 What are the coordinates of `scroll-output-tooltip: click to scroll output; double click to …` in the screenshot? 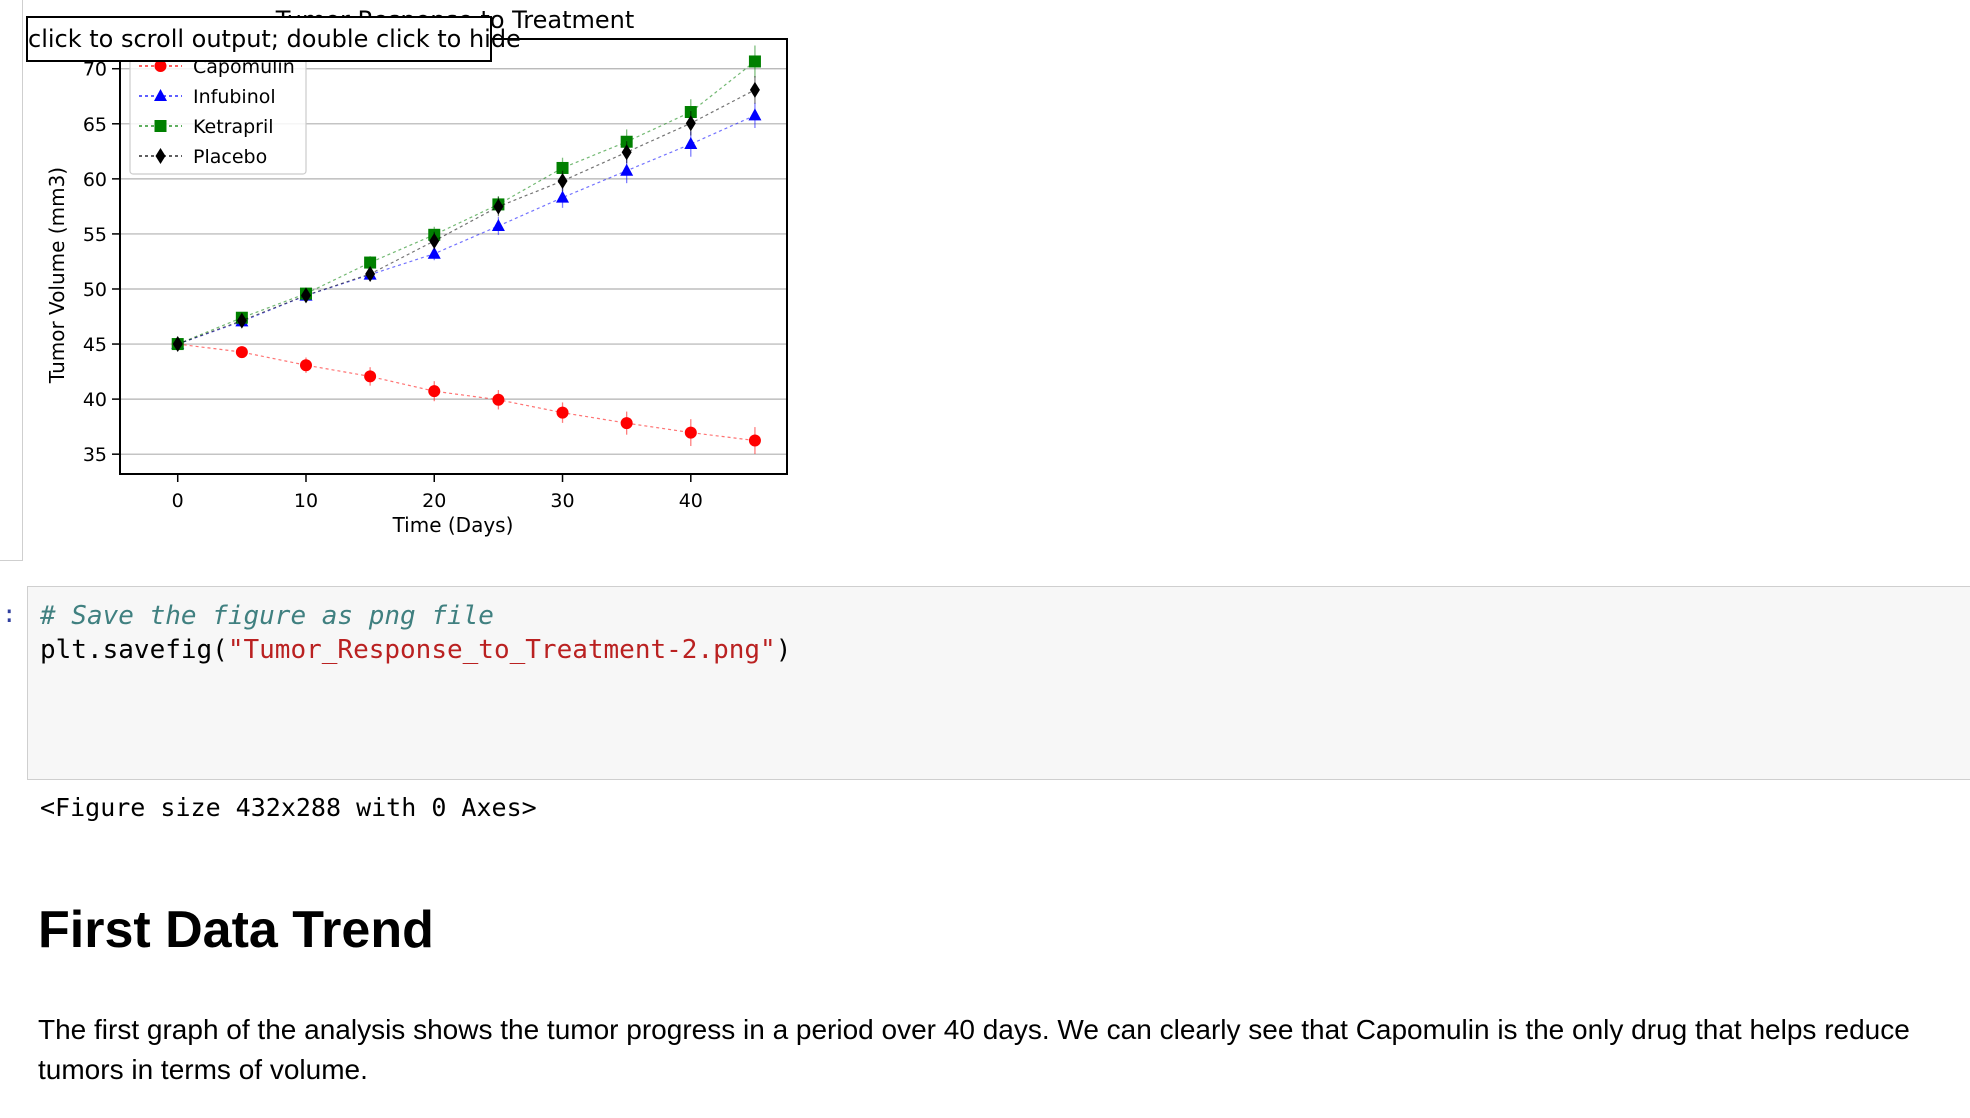 It's located at (273, 39).